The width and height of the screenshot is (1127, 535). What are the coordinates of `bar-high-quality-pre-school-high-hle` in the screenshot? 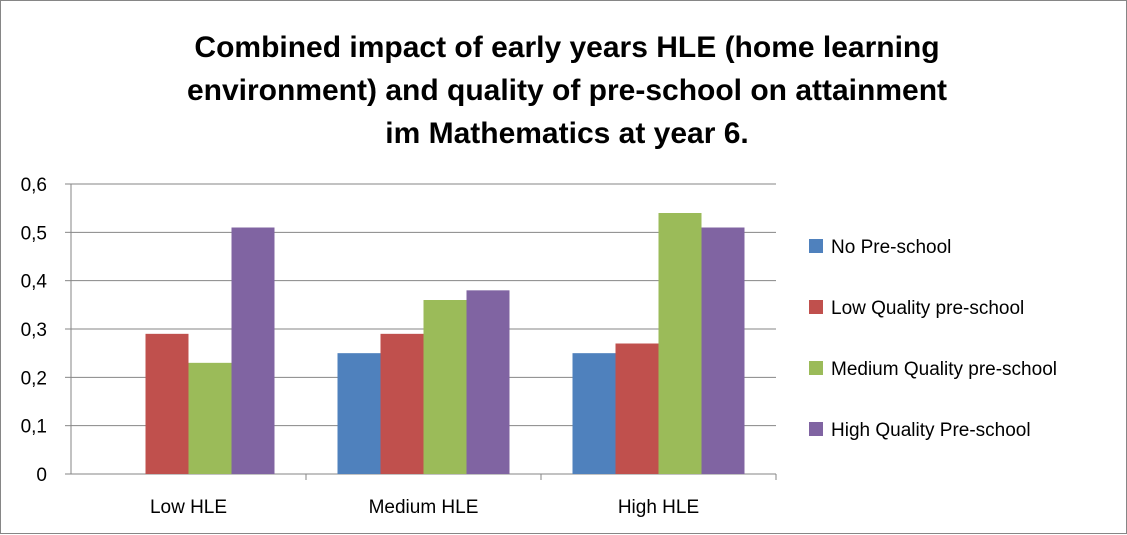 It's located at (723, 350).